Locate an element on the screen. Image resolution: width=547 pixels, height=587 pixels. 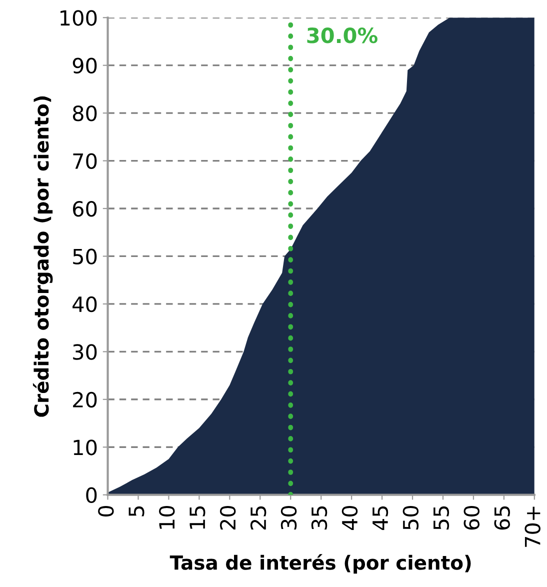
x-tick-label: 35 is located at coordinates (319, 518).